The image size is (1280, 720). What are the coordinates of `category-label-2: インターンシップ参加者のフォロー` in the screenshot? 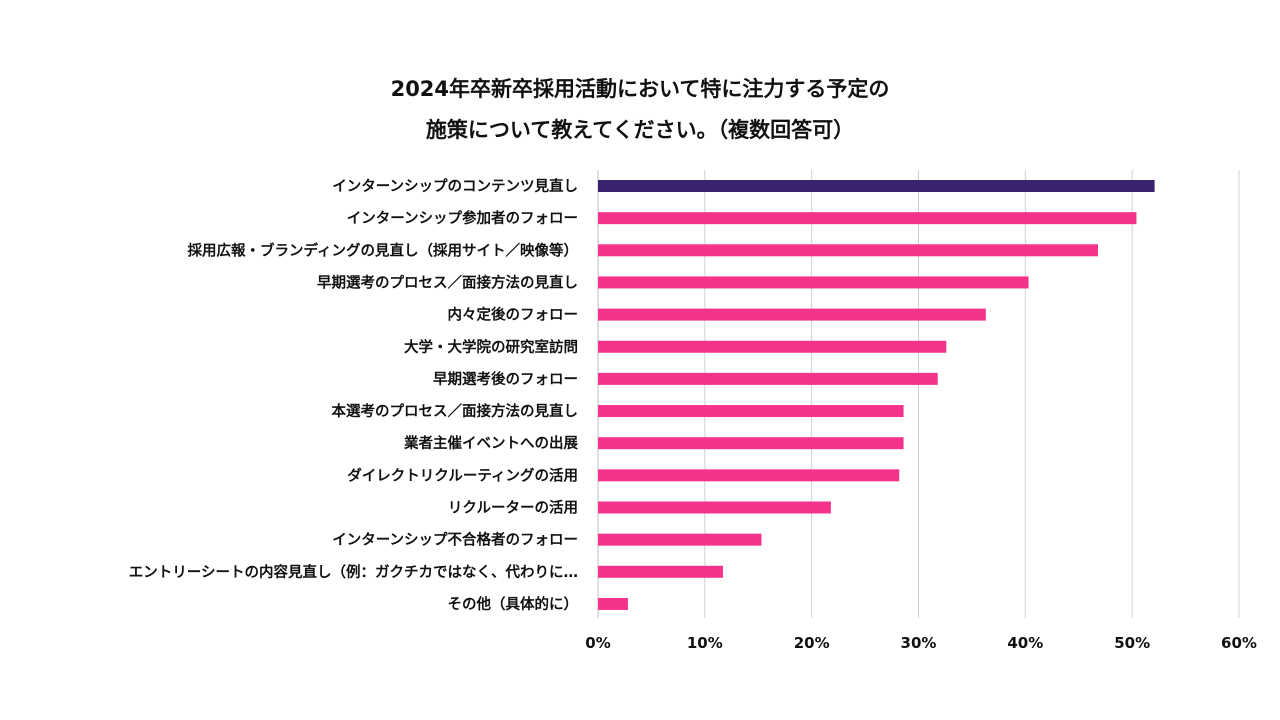 It's located at (462, 218).